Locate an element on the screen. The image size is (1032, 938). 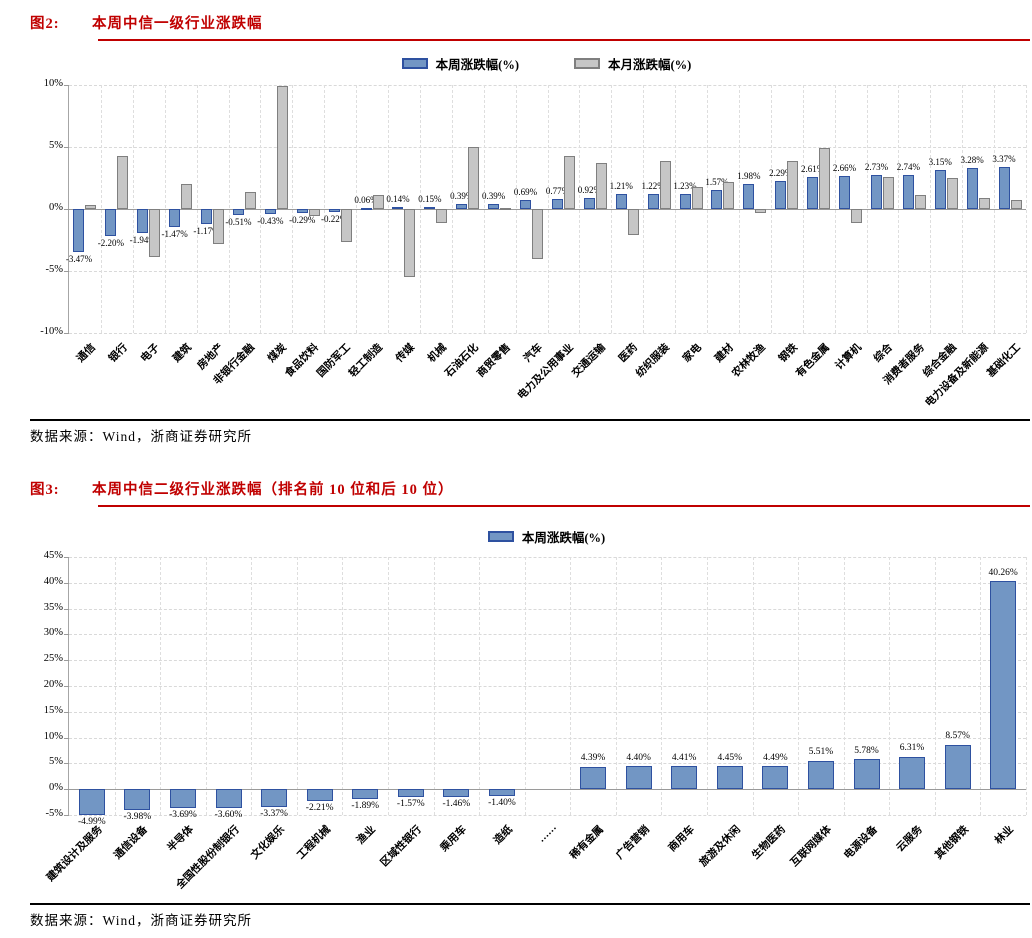
value-label: 0.69% is located at coordinates (525, 192).